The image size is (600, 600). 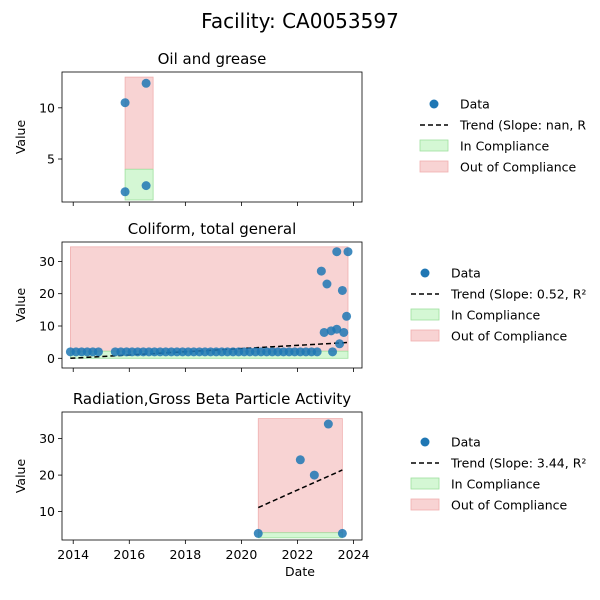 What do you see at coordinates (300, 535) in the screenshot?
I see `in-compliance-band` at bounding box center [300, 535].